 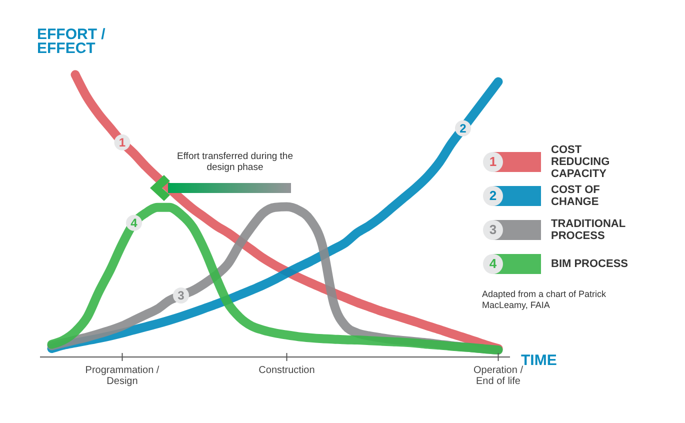 I want to click on text: 2, so click(x=493, y=195).